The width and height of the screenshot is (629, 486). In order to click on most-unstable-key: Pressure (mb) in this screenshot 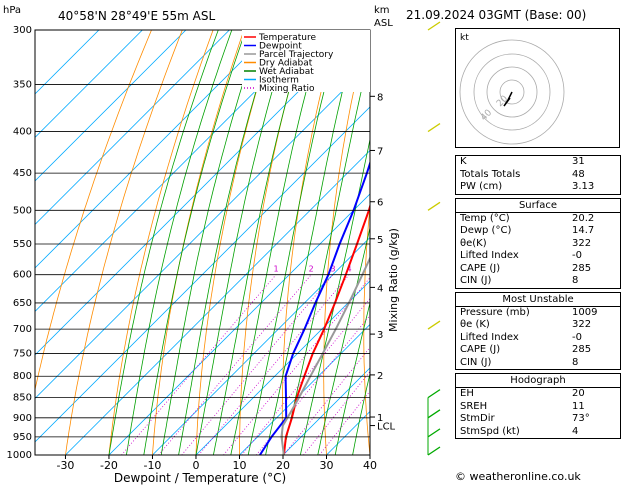, I will do `click(495, 312)`.